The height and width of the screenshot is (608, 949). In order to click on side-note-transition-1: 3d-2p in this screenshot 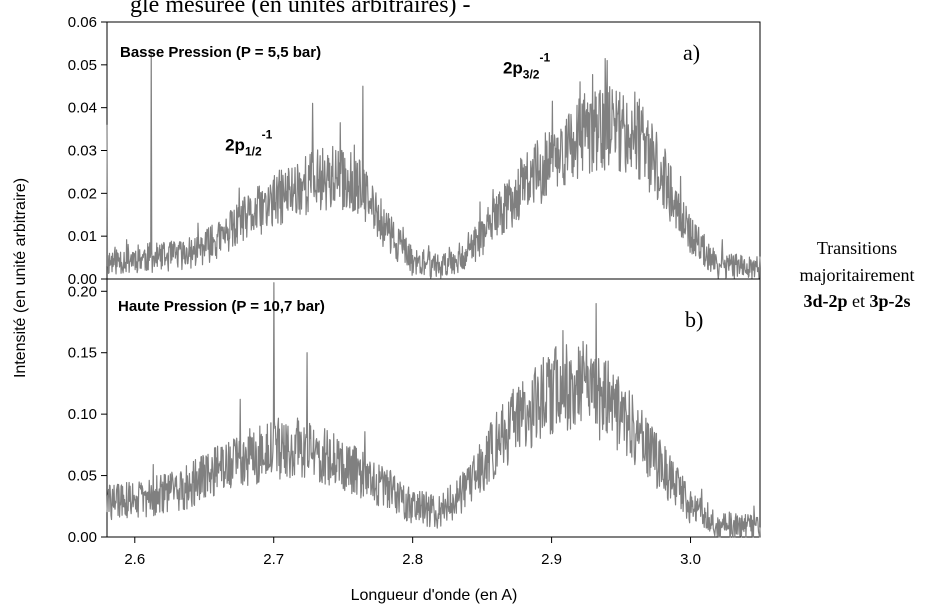, I will do `click(825, 301)`.